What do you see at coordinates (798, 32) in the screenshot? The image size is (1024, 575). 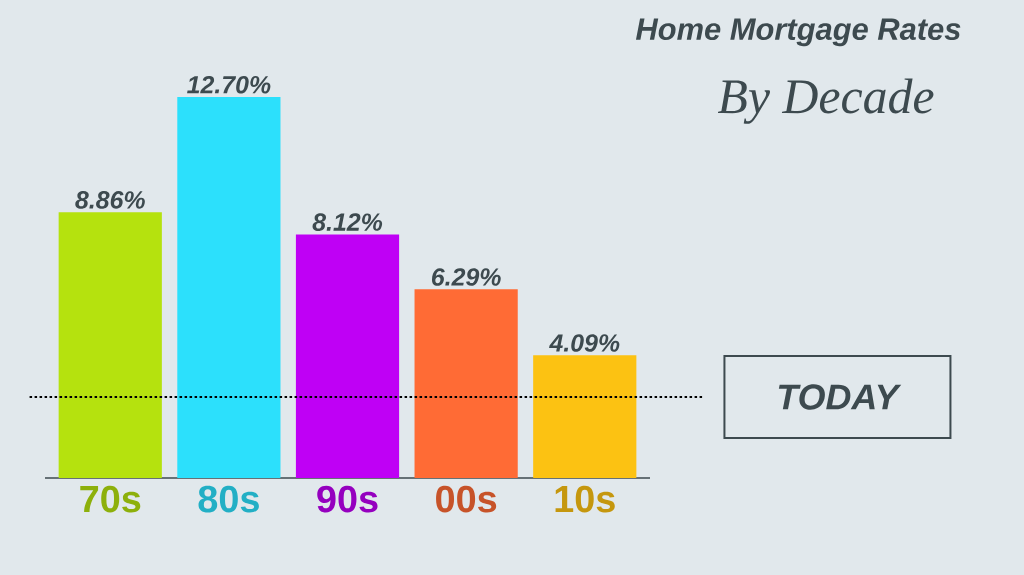 I see `text: Home Mortgage Rates` at bounding box center [798, 32].